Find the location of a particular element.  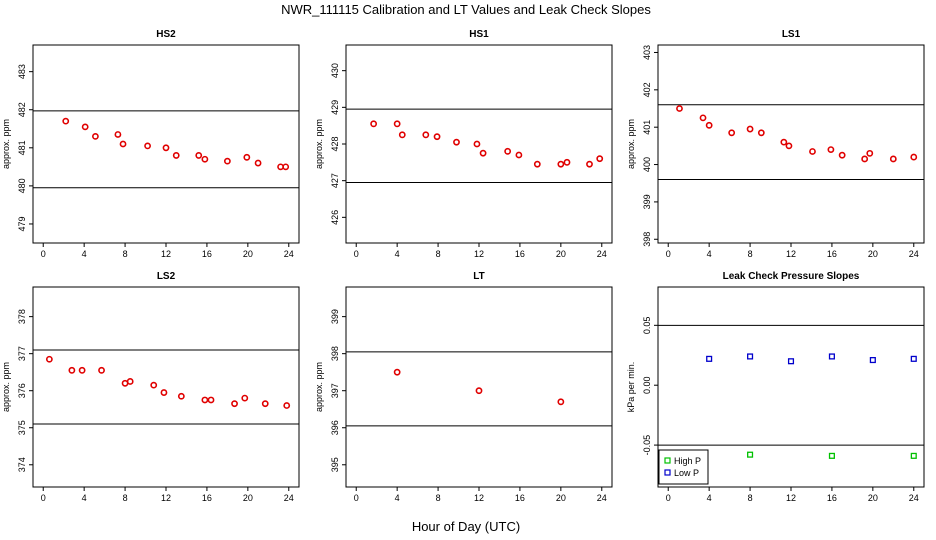

legend-box is located at coordinates (683, 467).